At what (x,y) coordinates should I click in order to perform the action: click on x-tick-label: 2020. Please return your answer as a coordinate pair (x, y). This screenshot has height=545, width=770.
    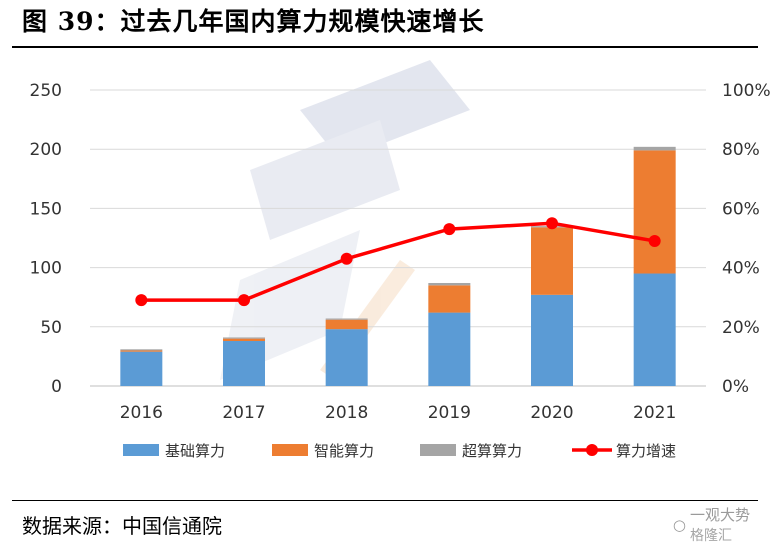
    Looking at the image, I should click on (551, 413).